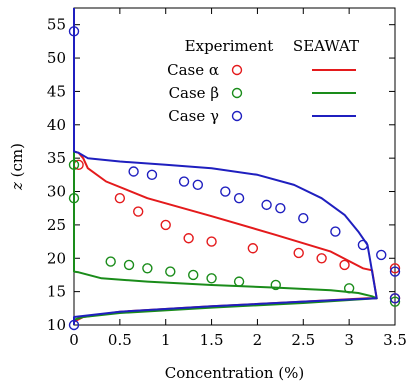 The width and height of the screenshot is (412, 388). Describe the element at coordinates (17, 167) in the screenshot. I see `y-axis-title: z (cm)` at that location.